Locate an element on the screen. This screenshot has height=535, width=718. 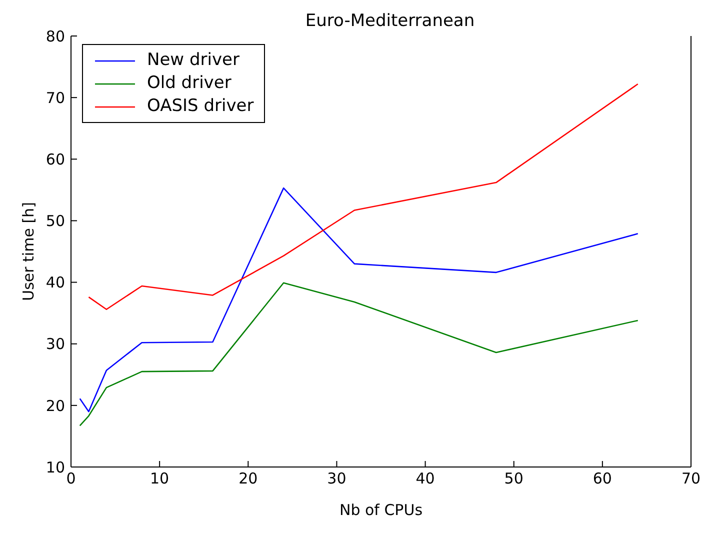
x-axis-title: Nb of CPUs is located at coordinates (381, 510).